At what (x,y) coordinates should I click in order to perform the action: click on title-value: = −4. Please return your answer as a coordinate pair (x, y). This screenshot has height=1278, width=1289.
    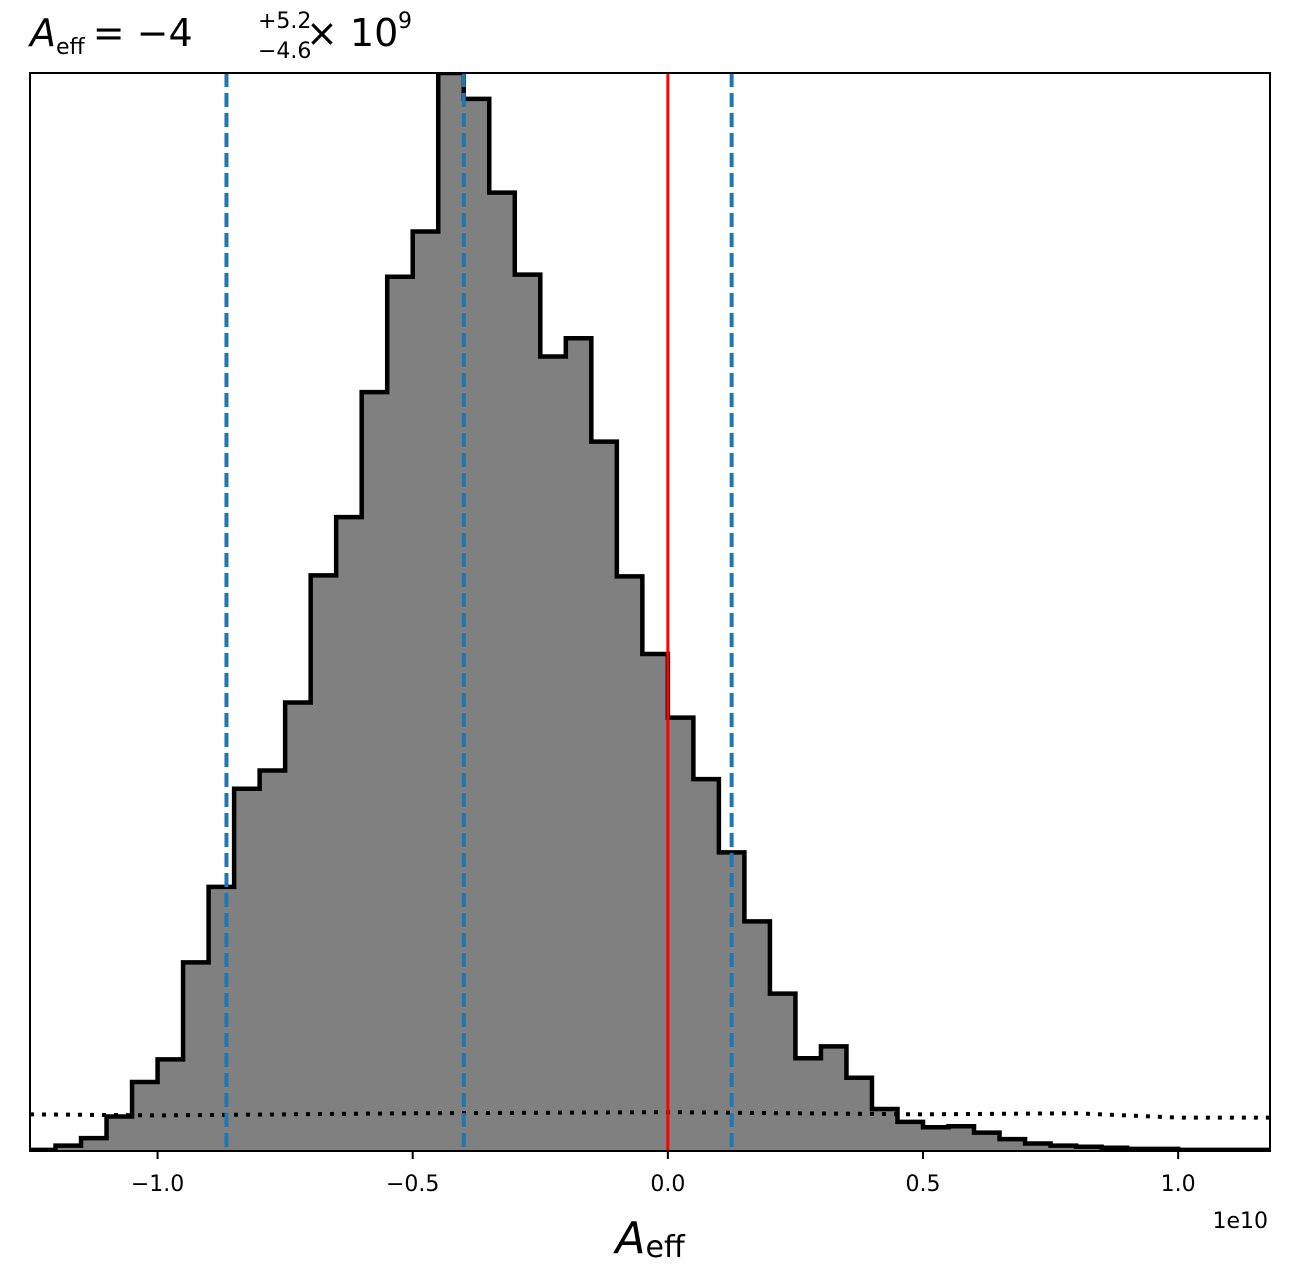
    Looking at the image, I should click on (143, 33).